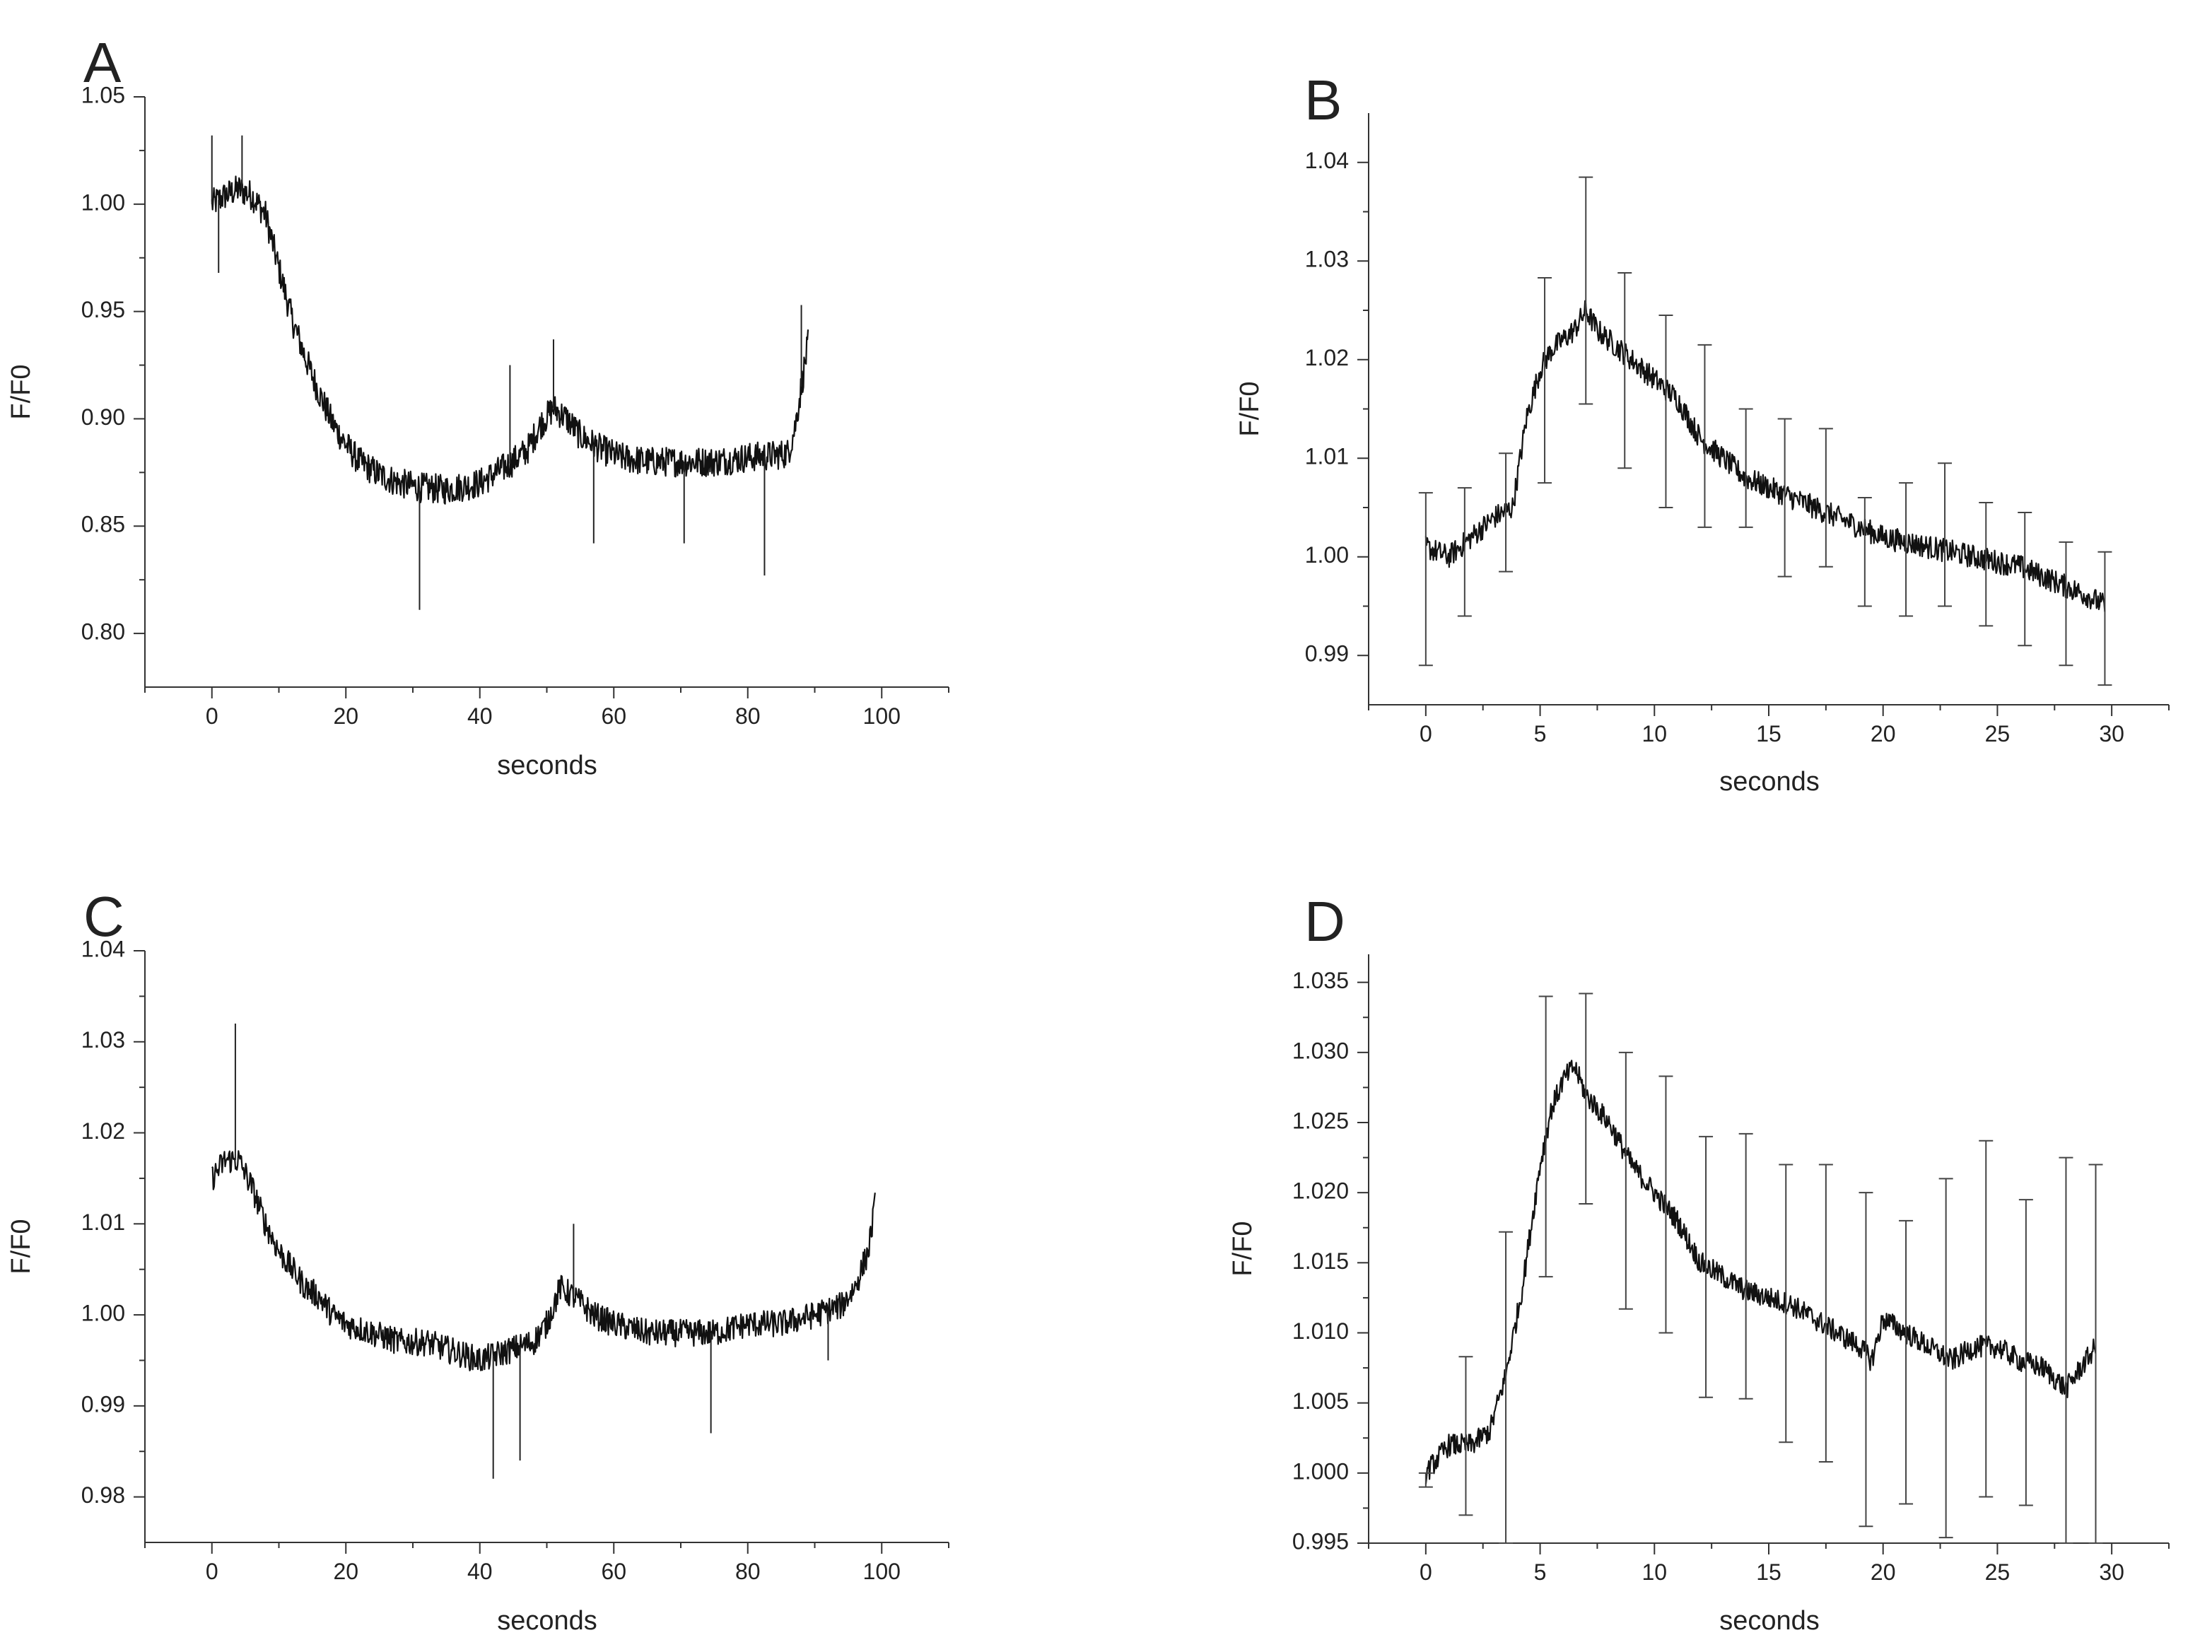 Image resolution: width=2212 pixels, height=1652 pixels. I want to click on y-tick-label: 1.000, so click(1320, 1471).